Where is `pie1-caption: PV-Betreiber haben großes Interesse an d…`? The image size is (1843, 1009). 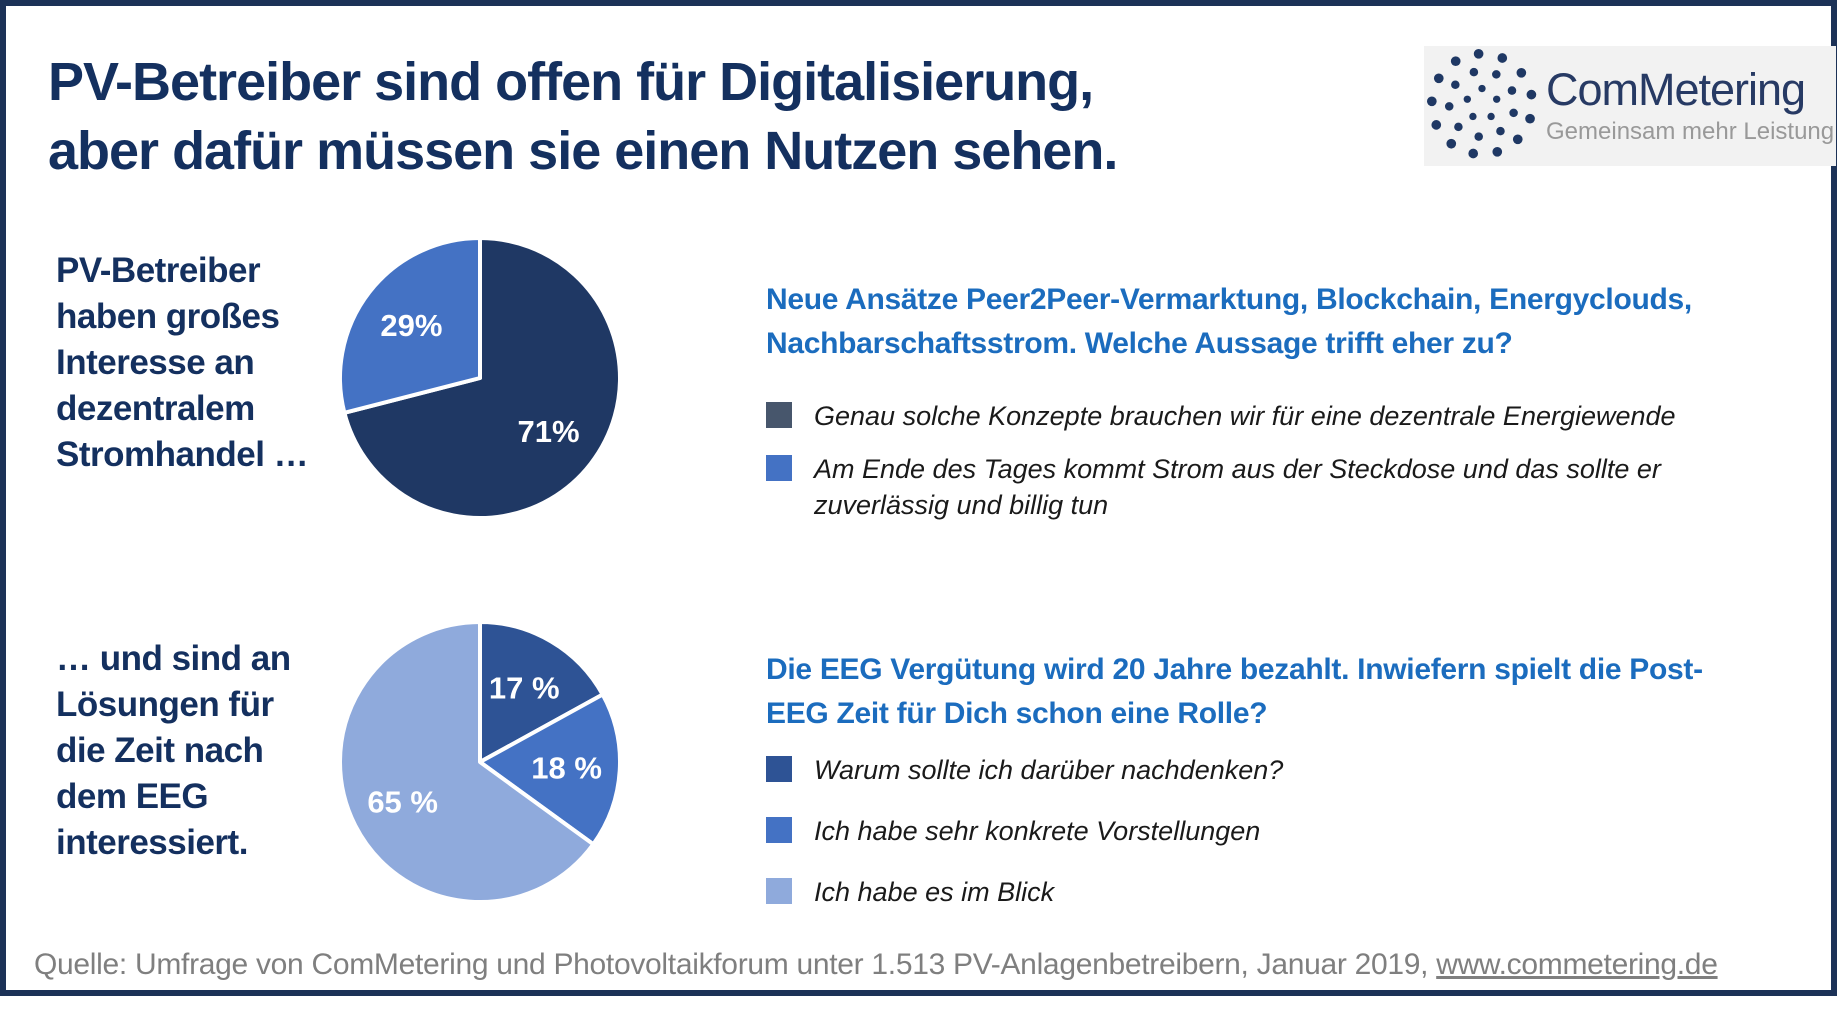 pie1-caption: PV-Betreiber haben großes Interesse an d… is located at coordinates (182, 362).